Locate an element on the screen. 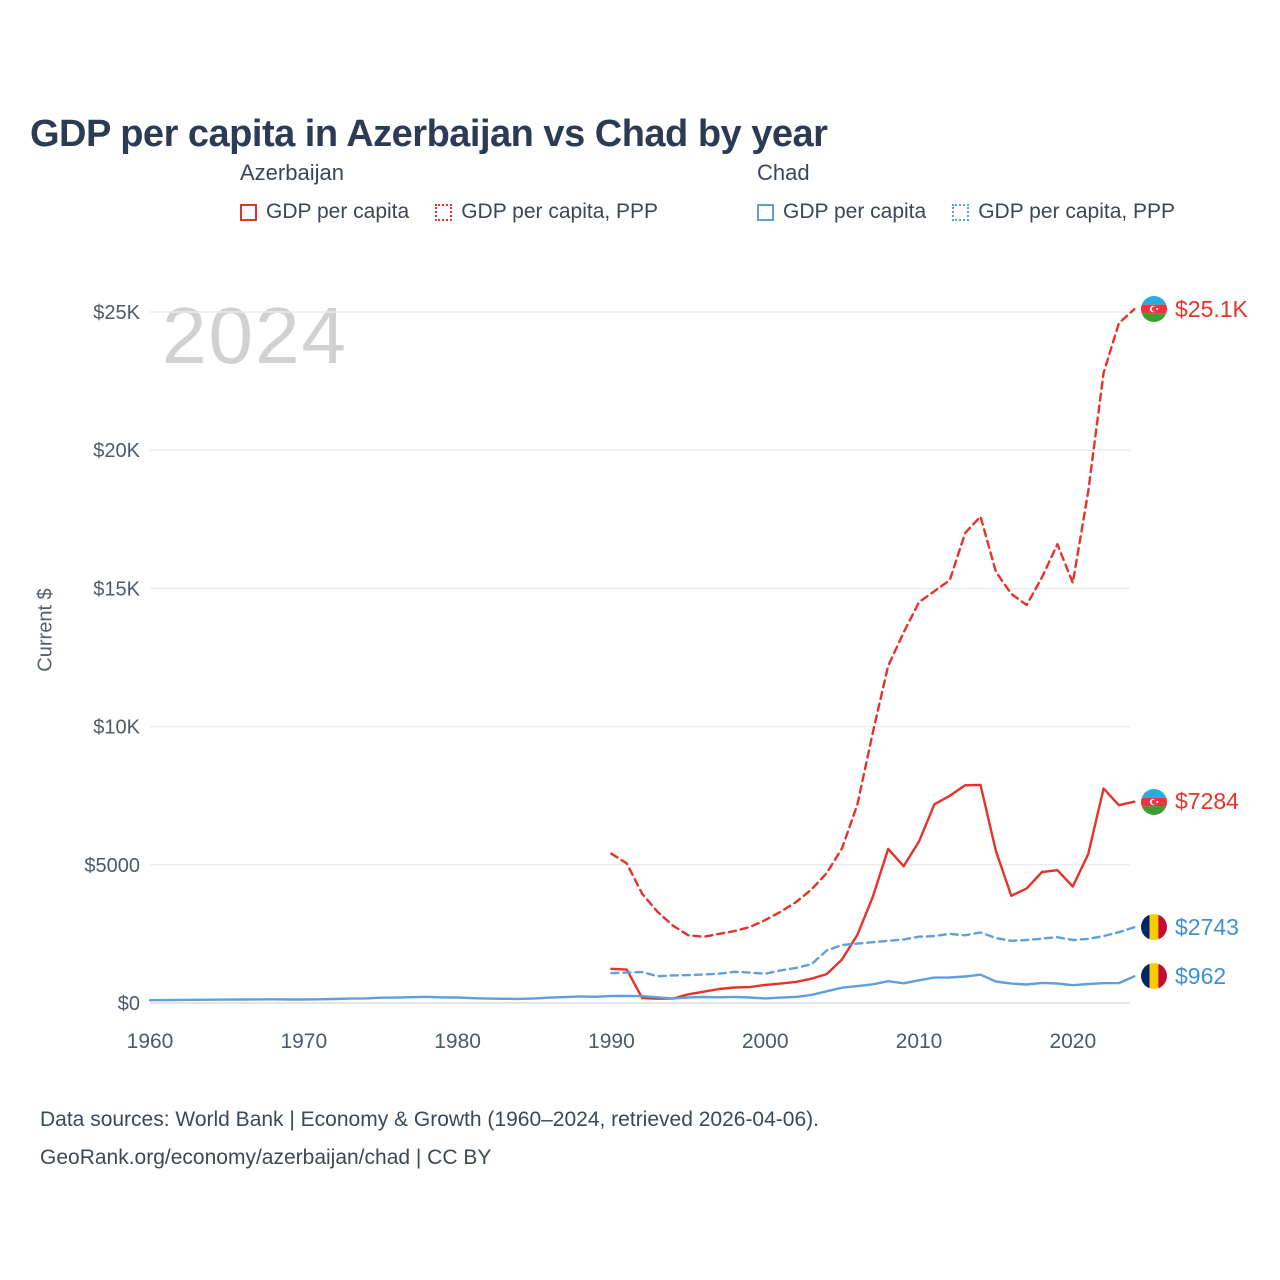 The height and width of the screenshot is (1280, 1280). x-tick-label: 1970 is located at coordinates (303, 1041).